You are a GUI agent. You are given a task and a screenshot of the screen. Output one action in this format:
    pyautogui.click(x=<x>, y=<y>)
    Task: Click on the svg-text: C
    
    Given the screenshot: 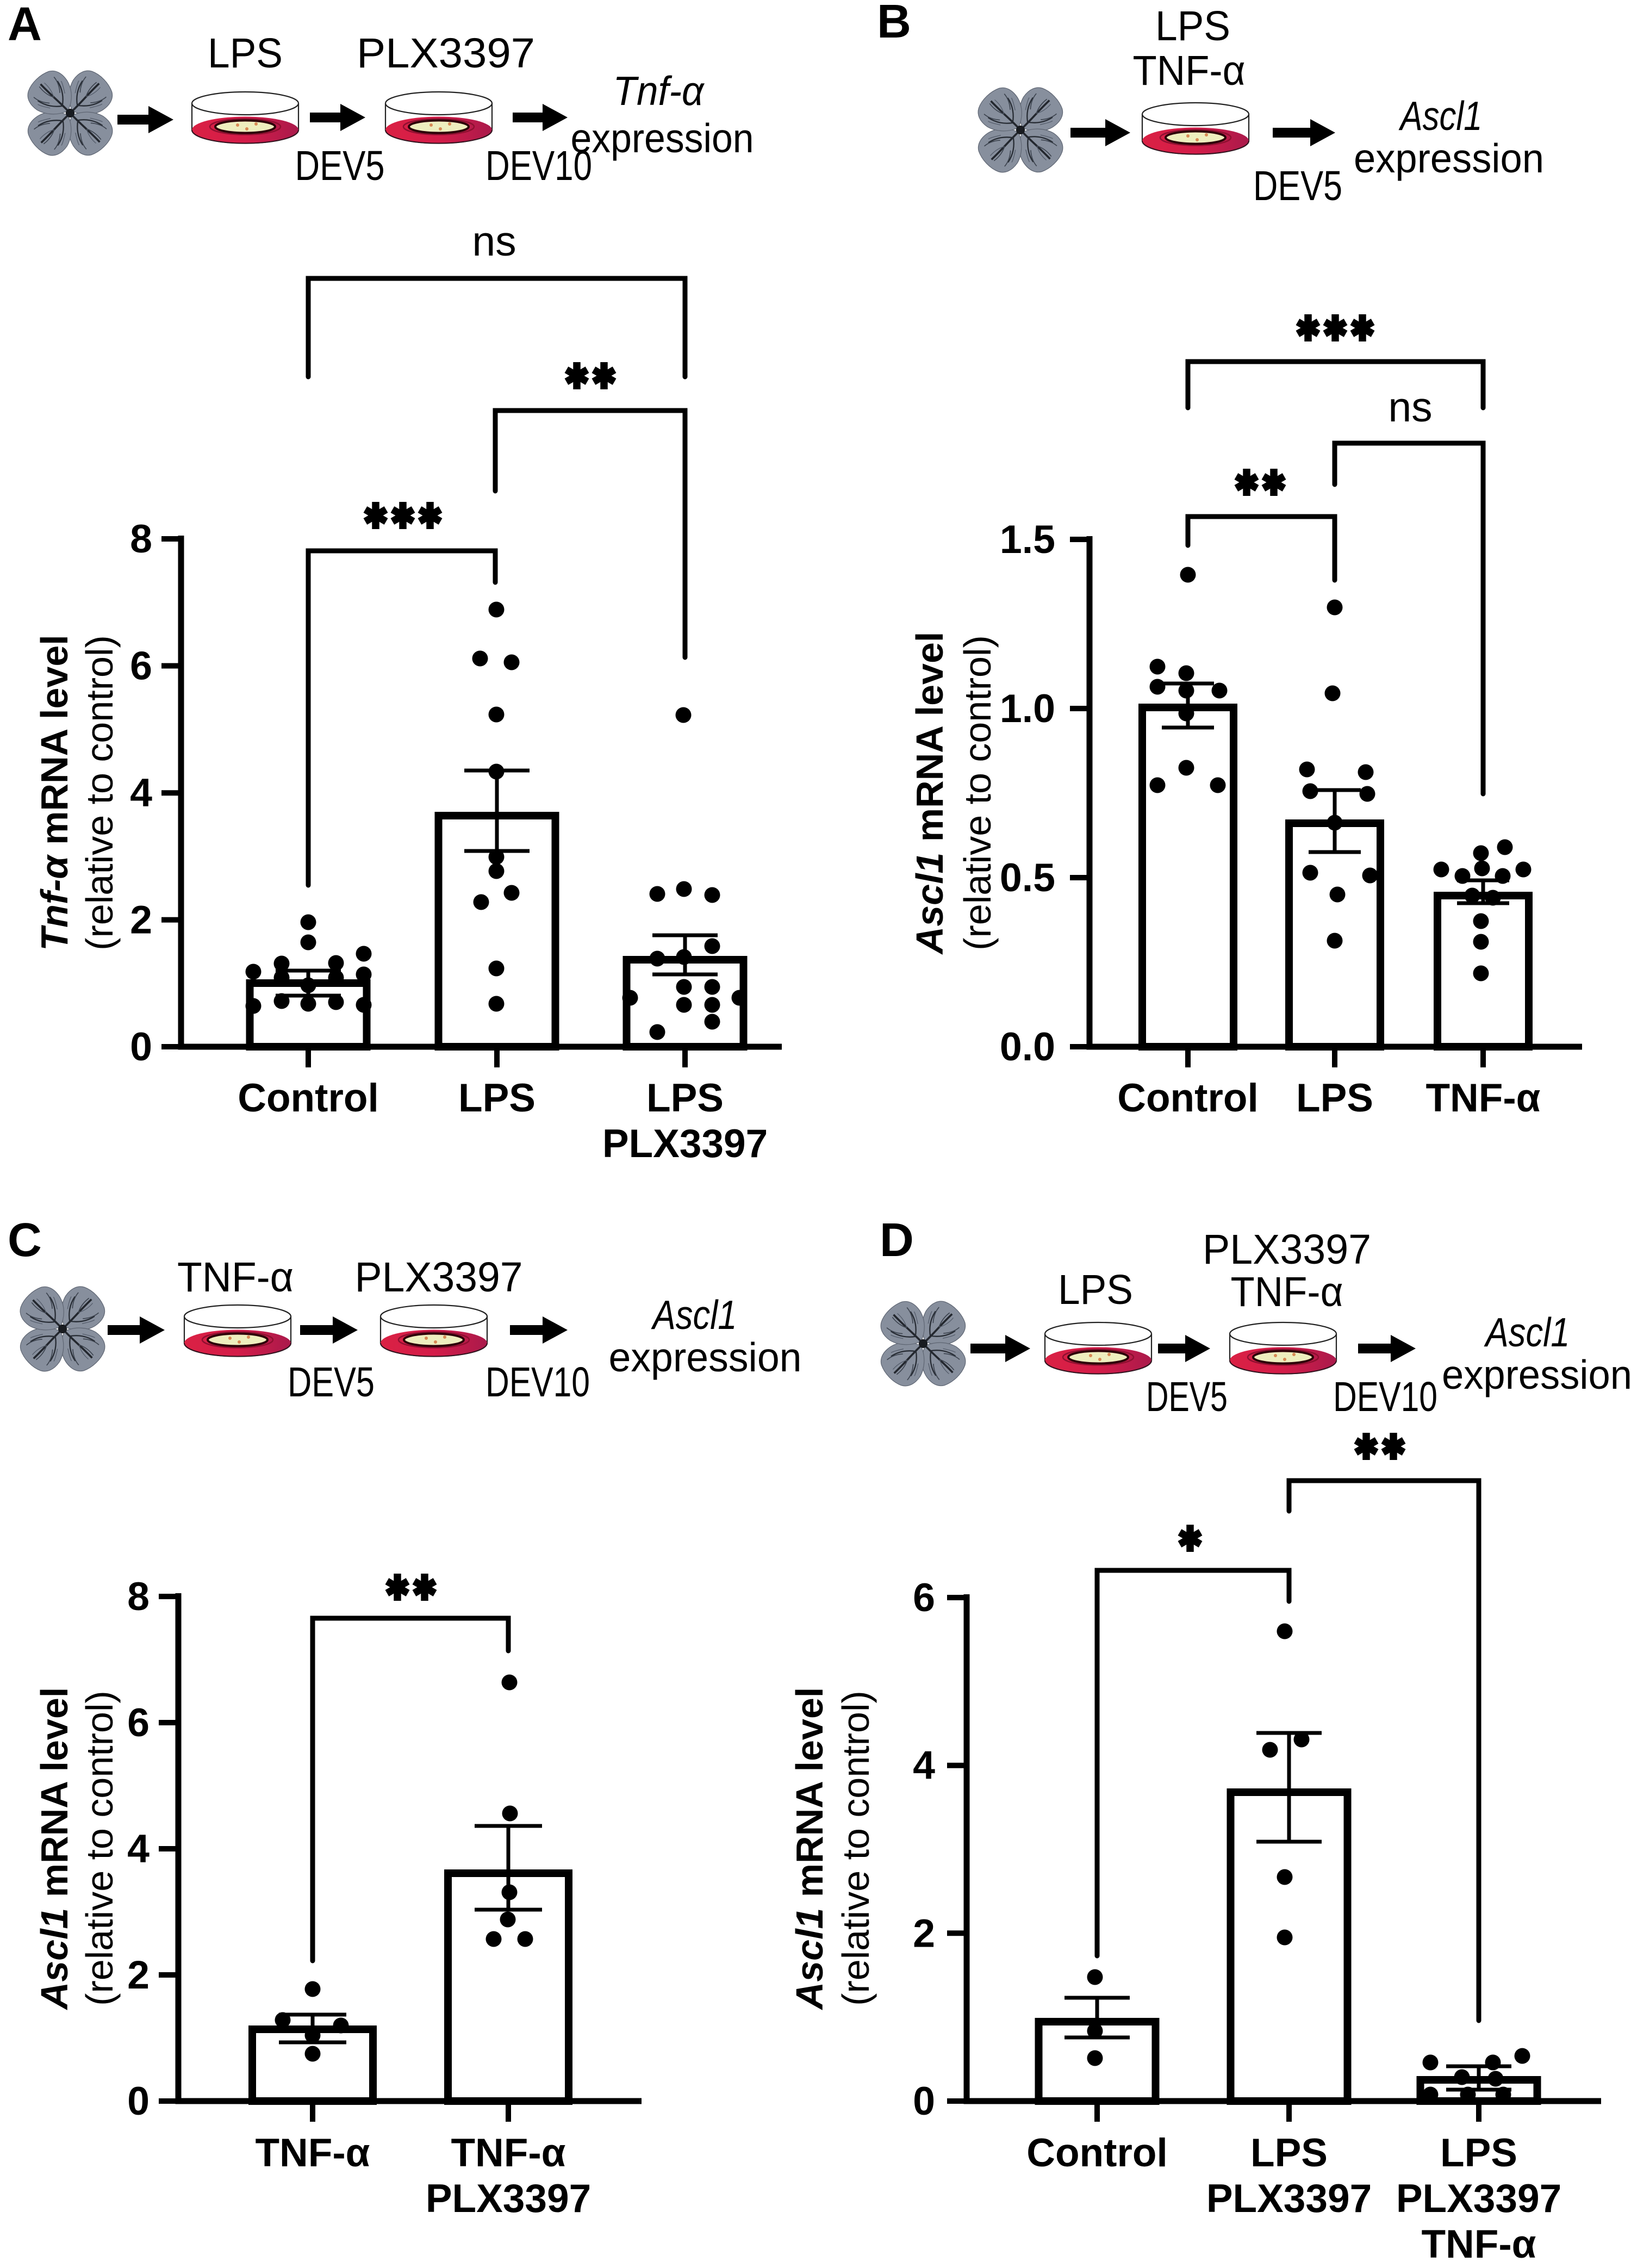 What is the action you would take?
    pyautogui.click(x=25, y=1240)
    